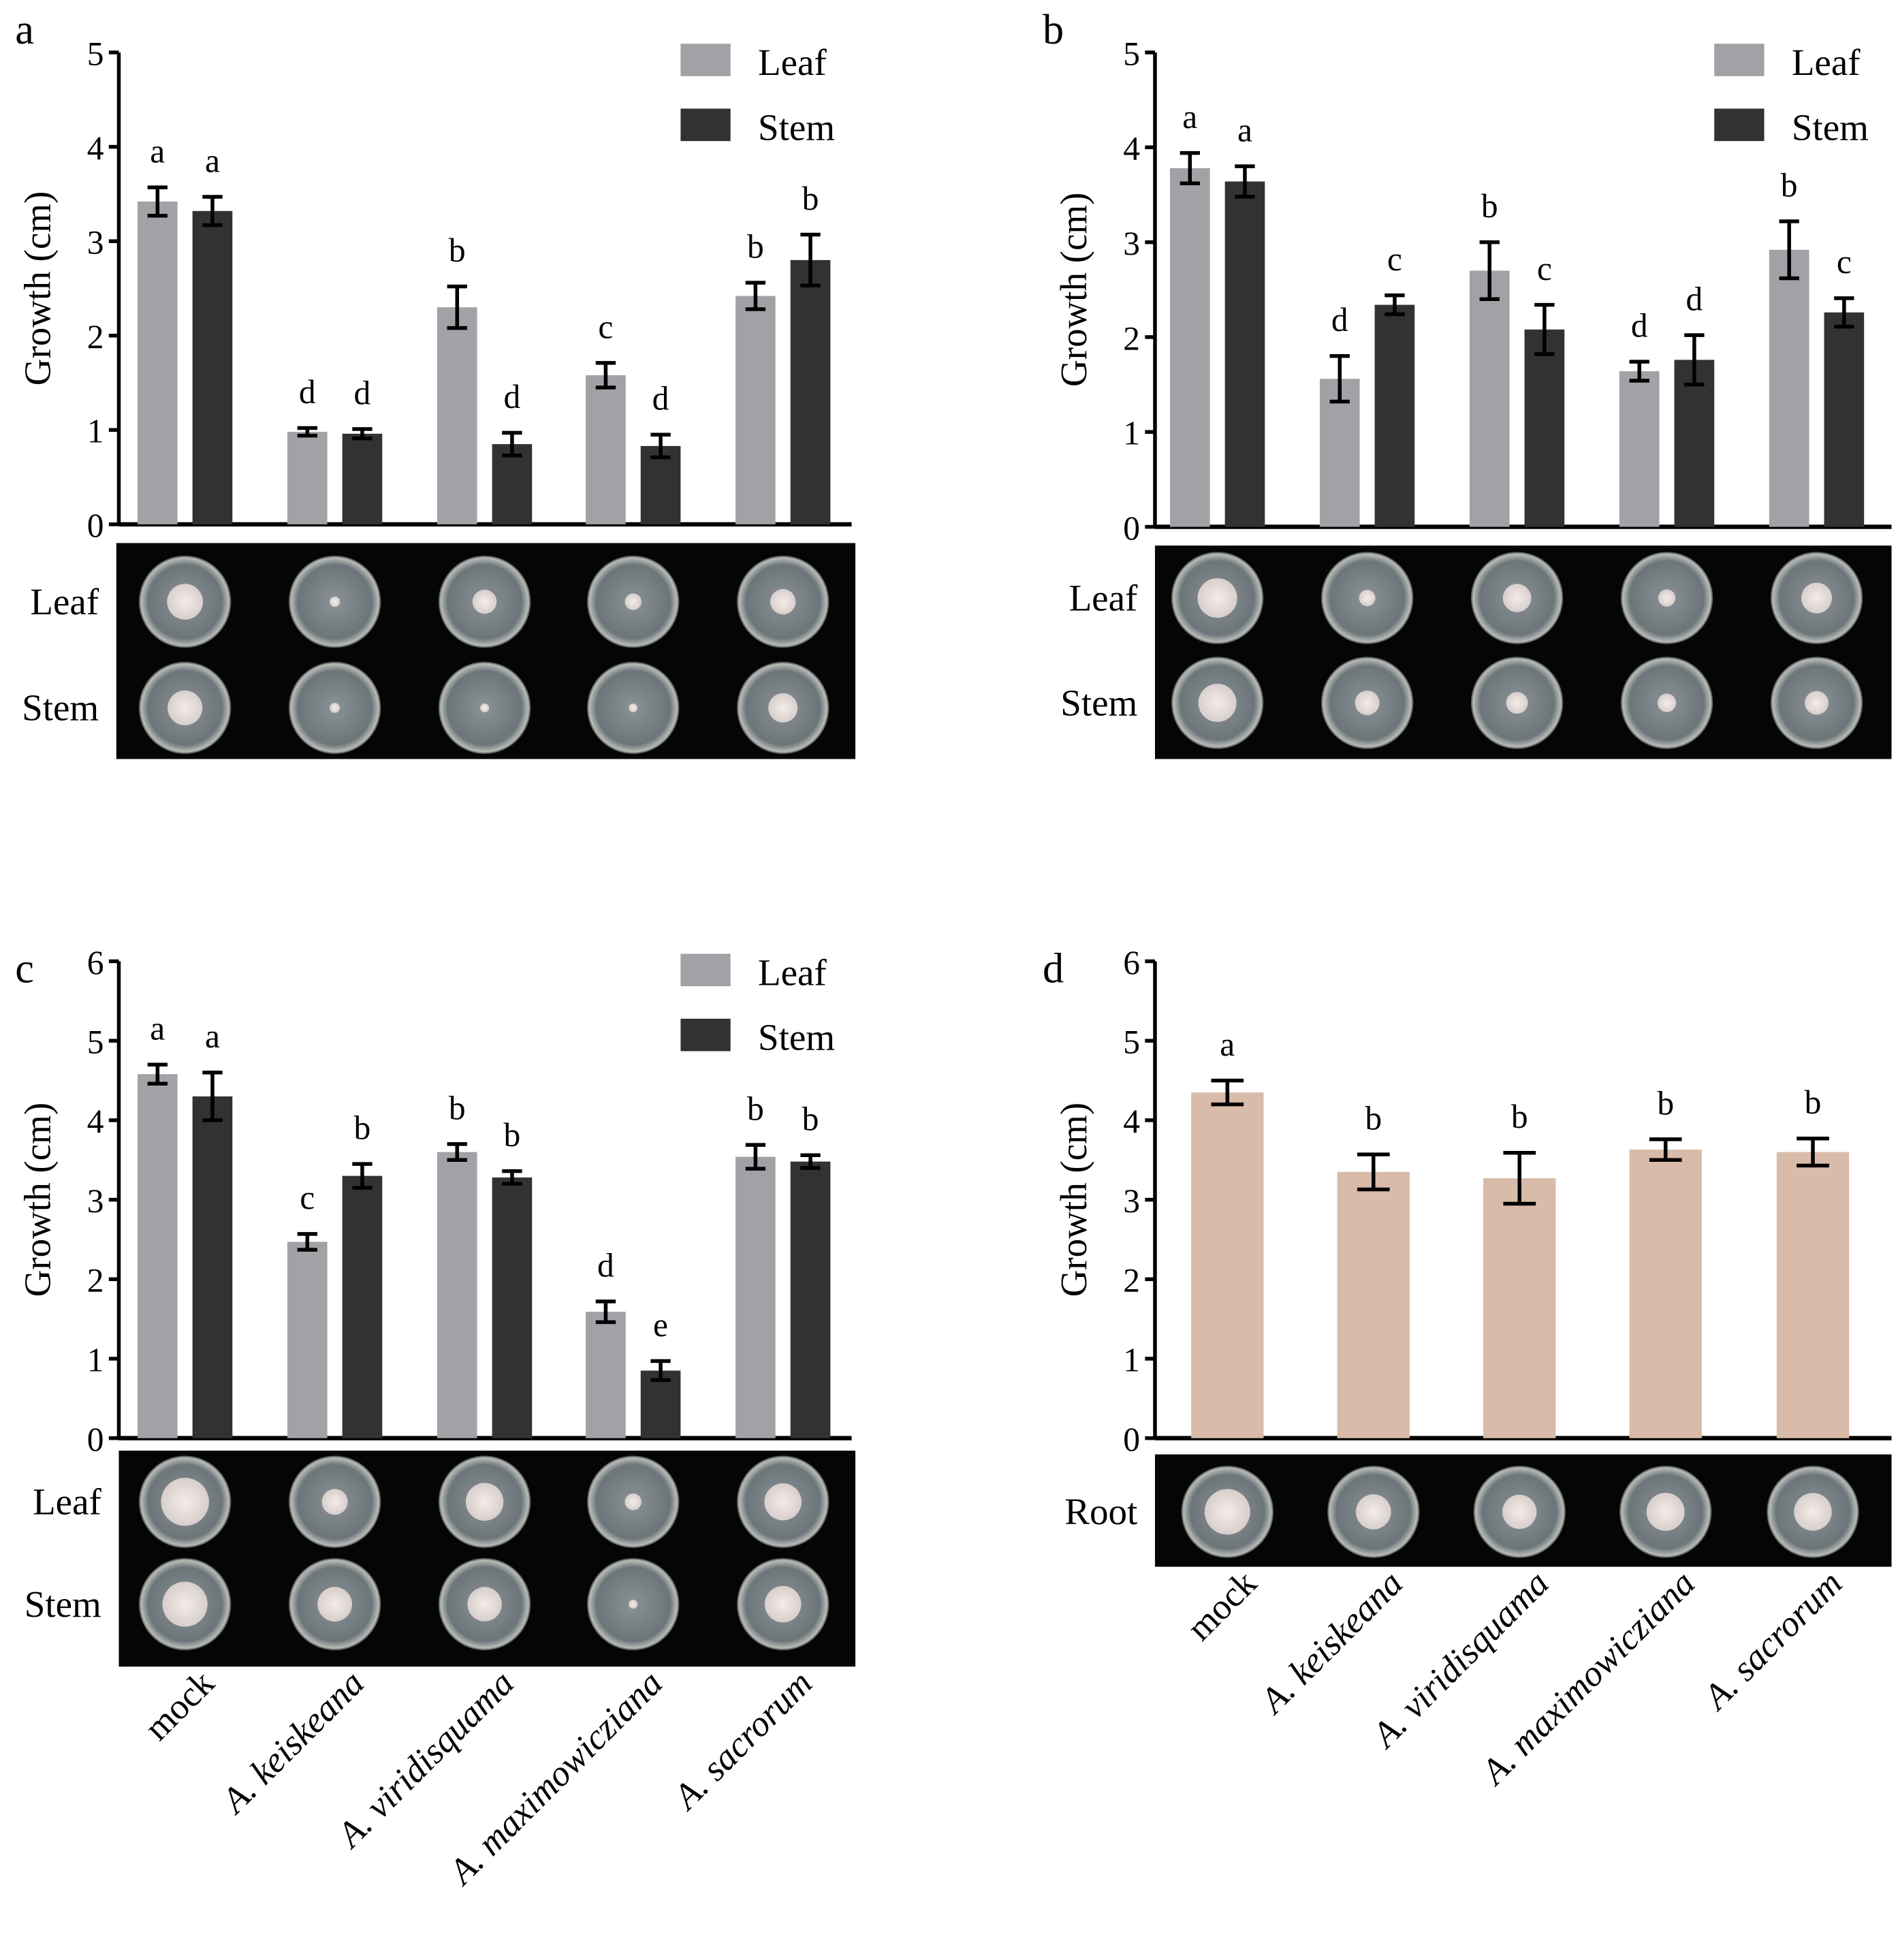 The width and height of the screenshot is (1898, 1960). I want to click on x-category-label: mock, so click(1222, 1605).